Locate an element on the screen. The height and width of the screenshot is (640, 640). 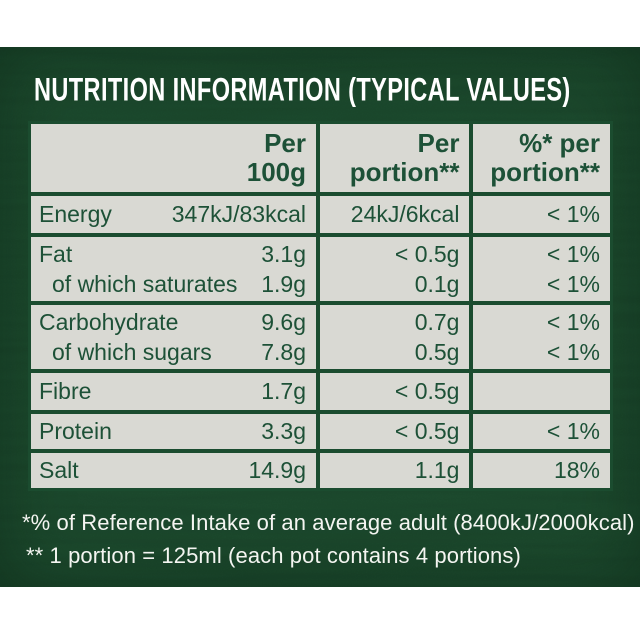
protein-label: Protein is located at coordinates (75, 431).